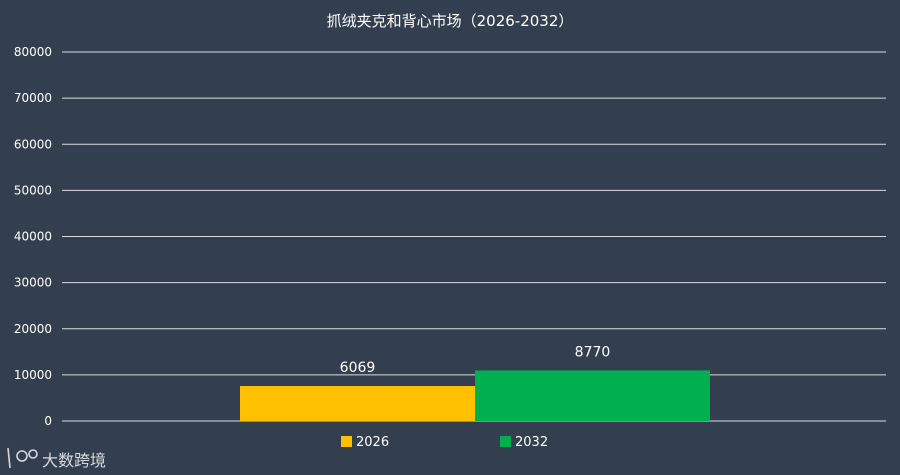 The height and width of the screenshot is (475, 900). I want to click on legend-label-2032: 2032, so click(531, 442).